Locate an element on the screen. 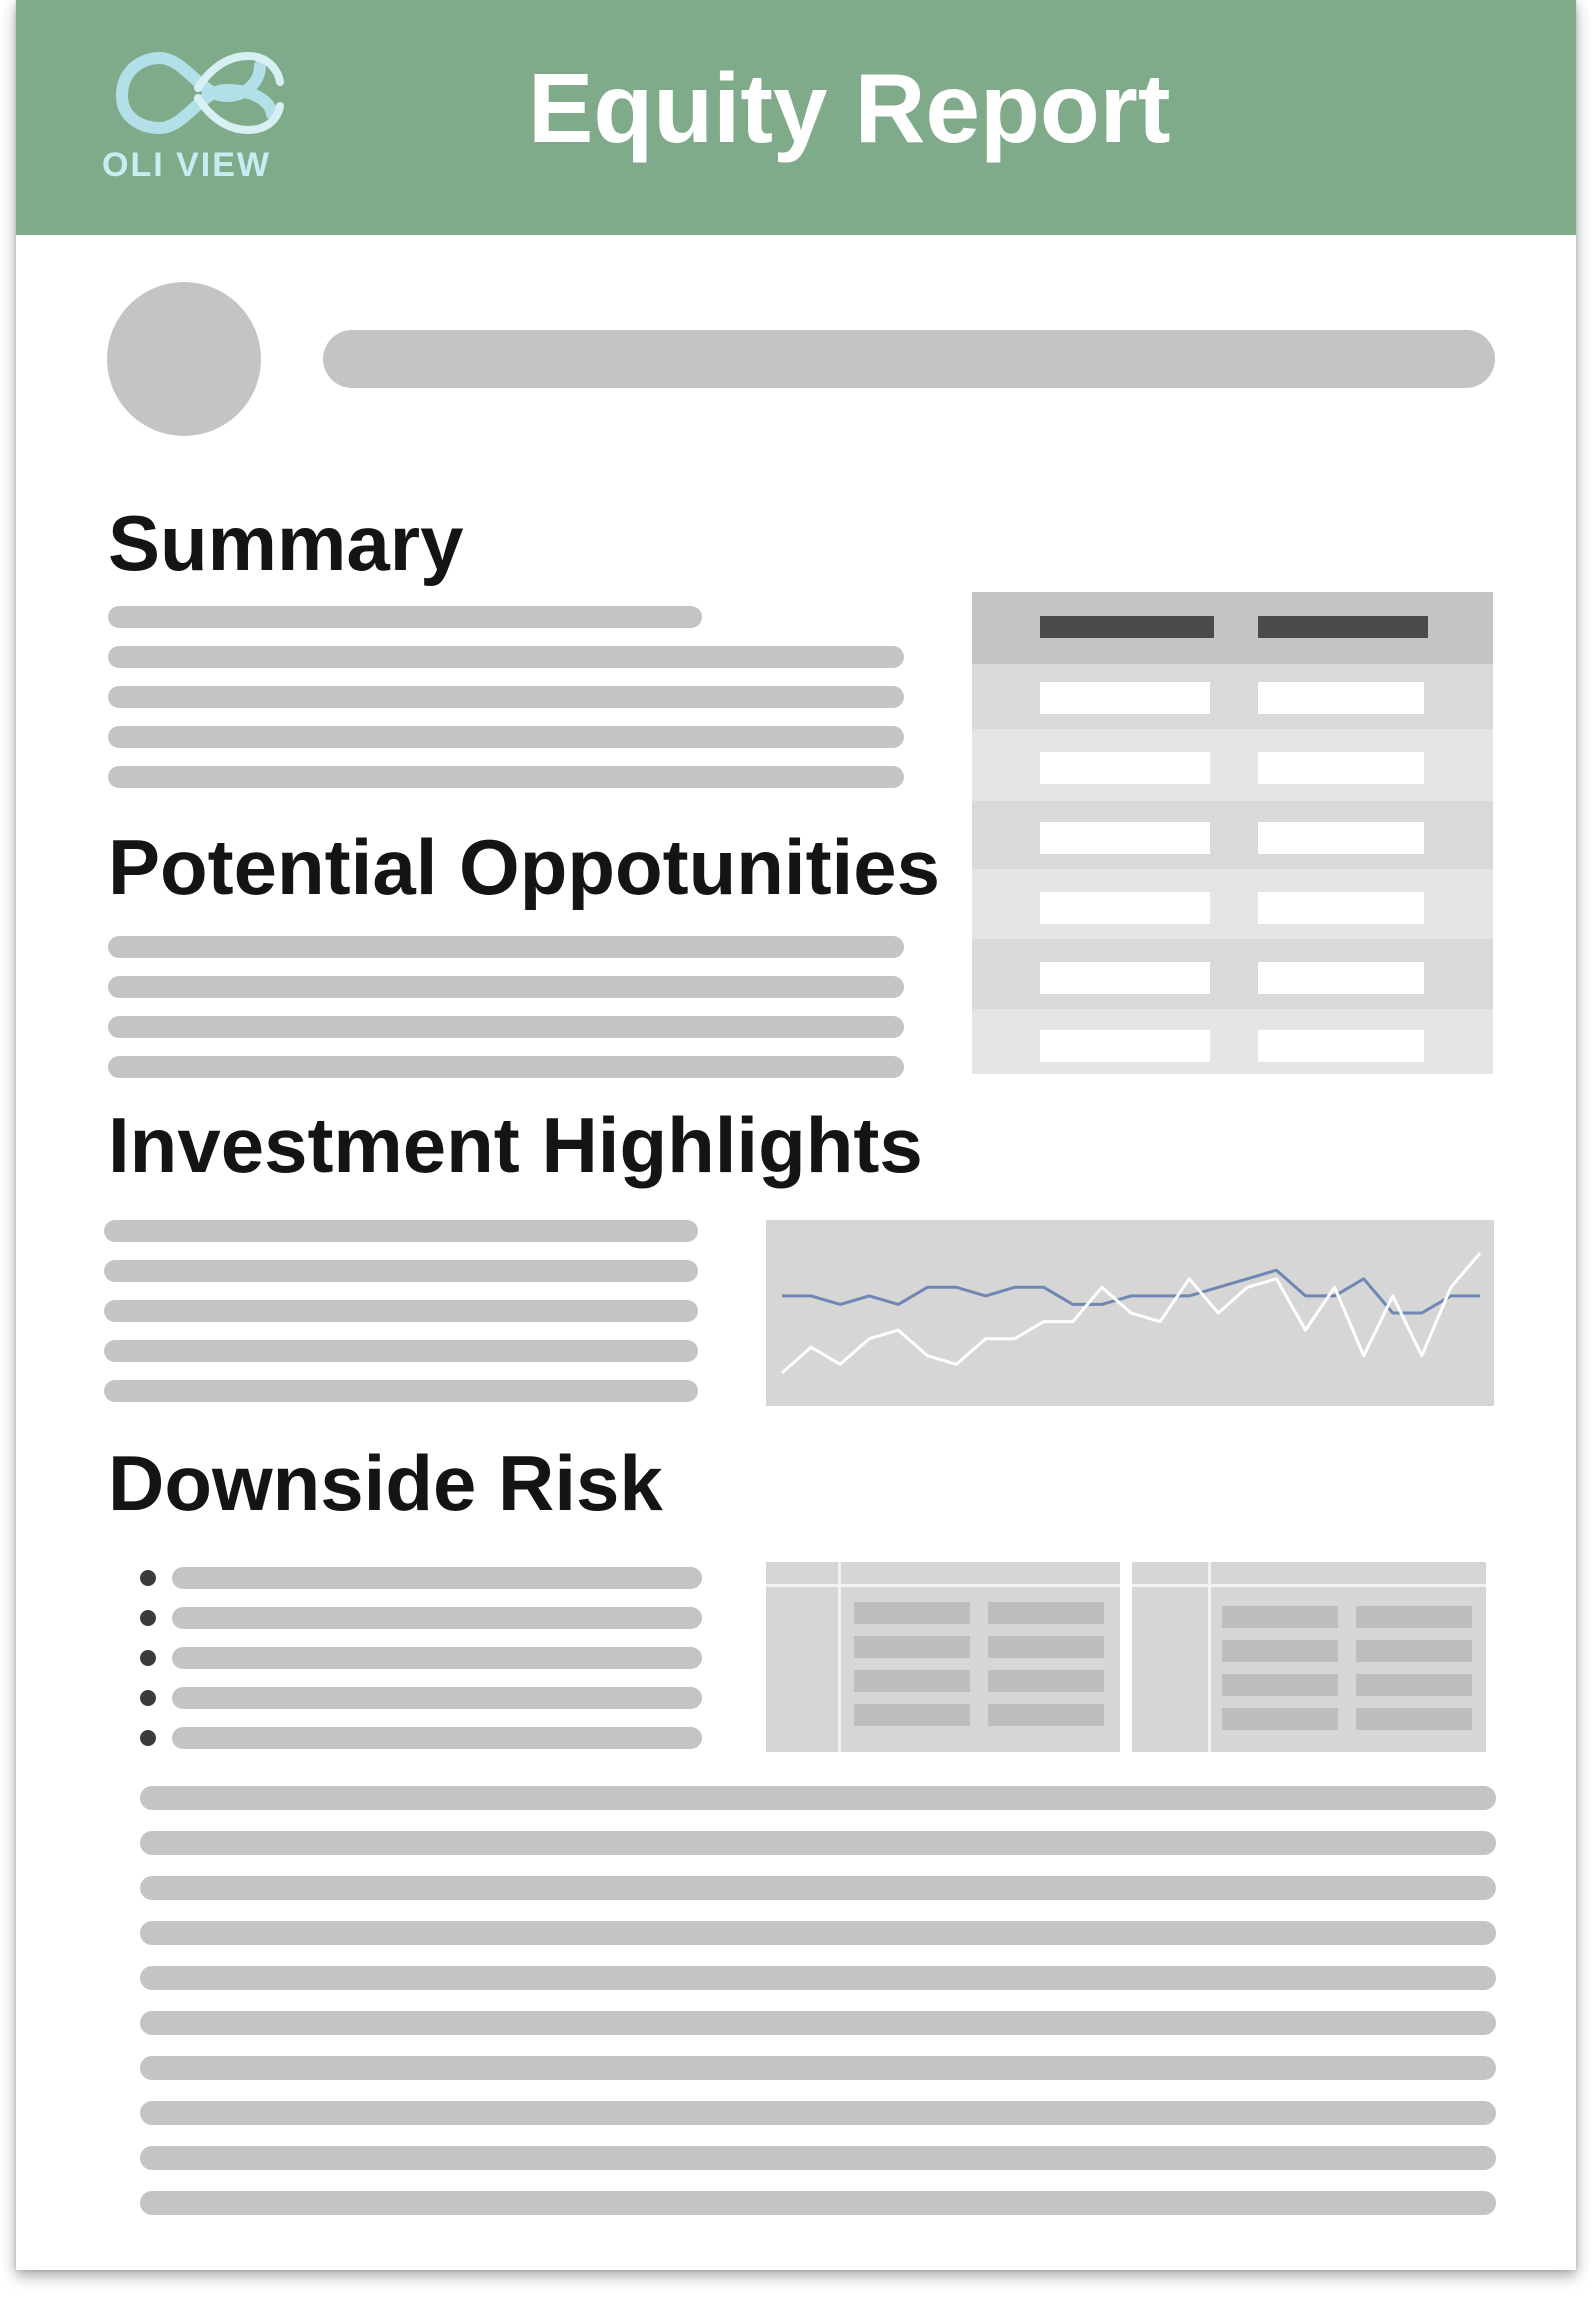  summary-table is located at coordinates (1232, 833).